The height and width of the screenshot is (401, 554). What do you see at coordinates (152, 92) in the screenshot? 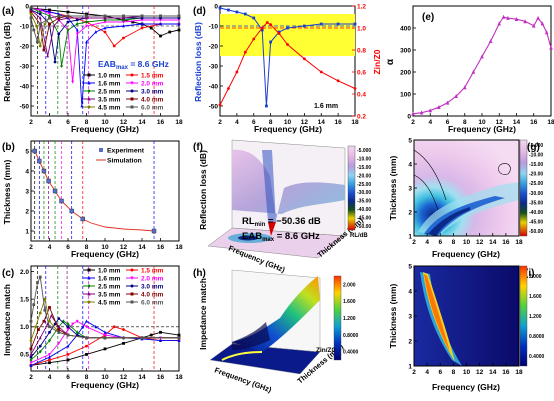
I see `legend-label: 3.0 mm` at bounding box center [152, 92].